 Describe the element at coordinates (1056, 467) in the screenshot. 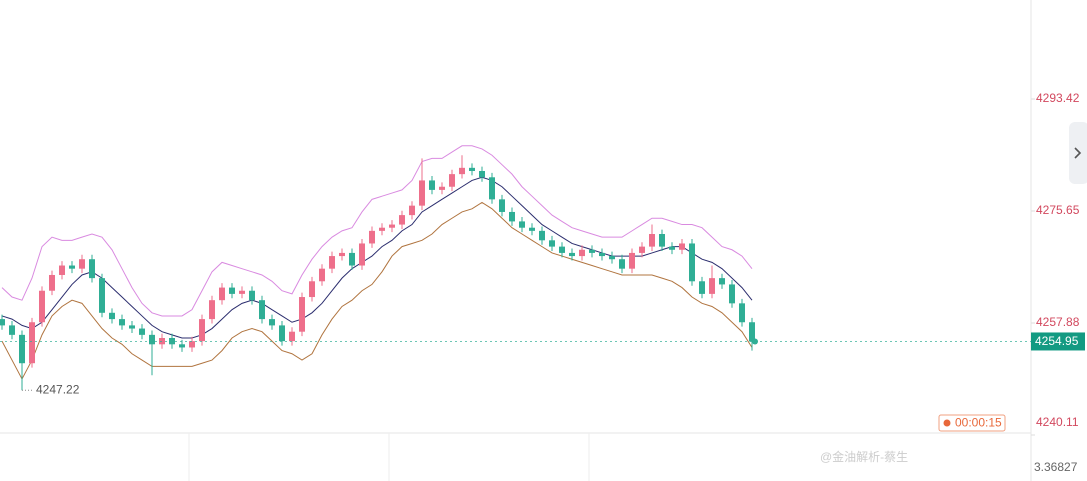

I see `indicator-value: 3.36827` at that location.